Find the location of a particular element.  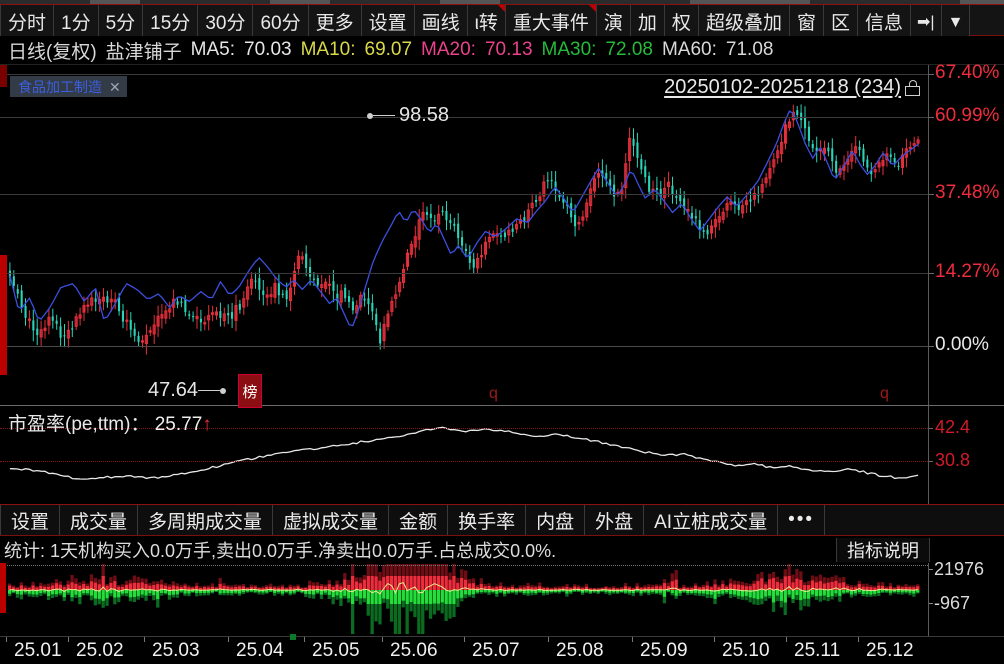

toolbar-button-7: 设置 is located at coordinates (388, 23).